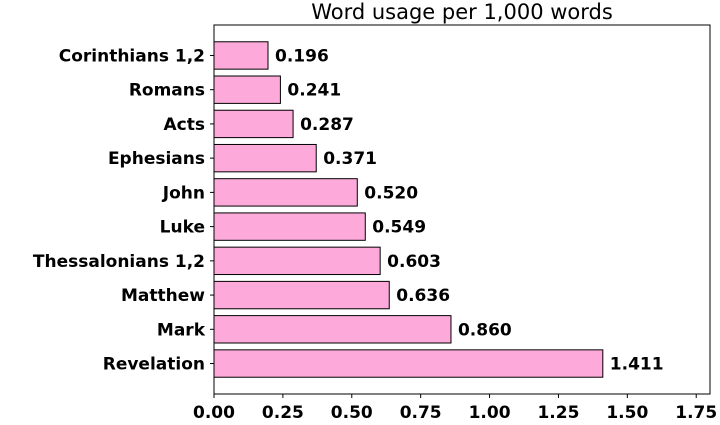 Image resolution: width=720 pixels, height=425 pixels. What do you see at coordinates (485, 330) in the screenshot?
I see `data-label: 0.860` at bounding box center [485, 330].